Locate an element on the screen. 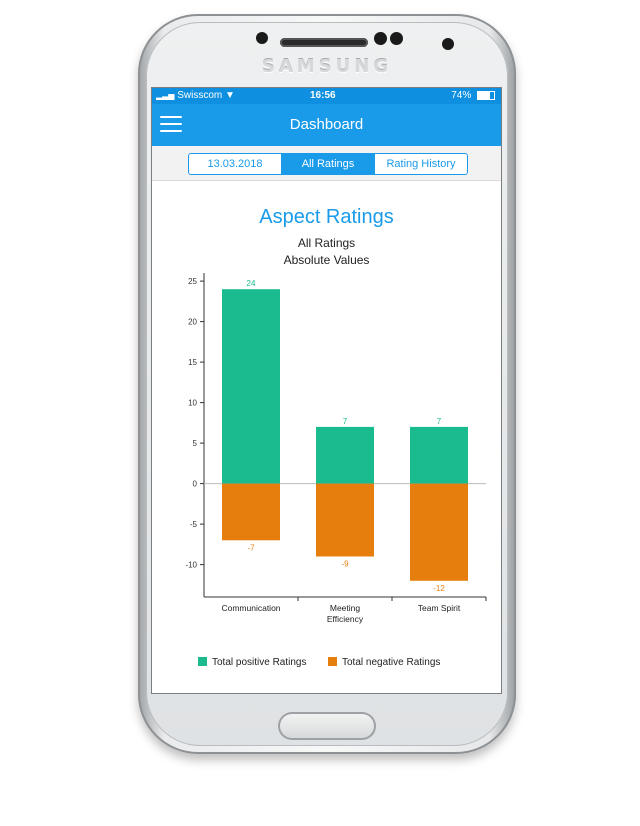  tab-all-ratings: All Ratings is located at coordinates (327, 164).